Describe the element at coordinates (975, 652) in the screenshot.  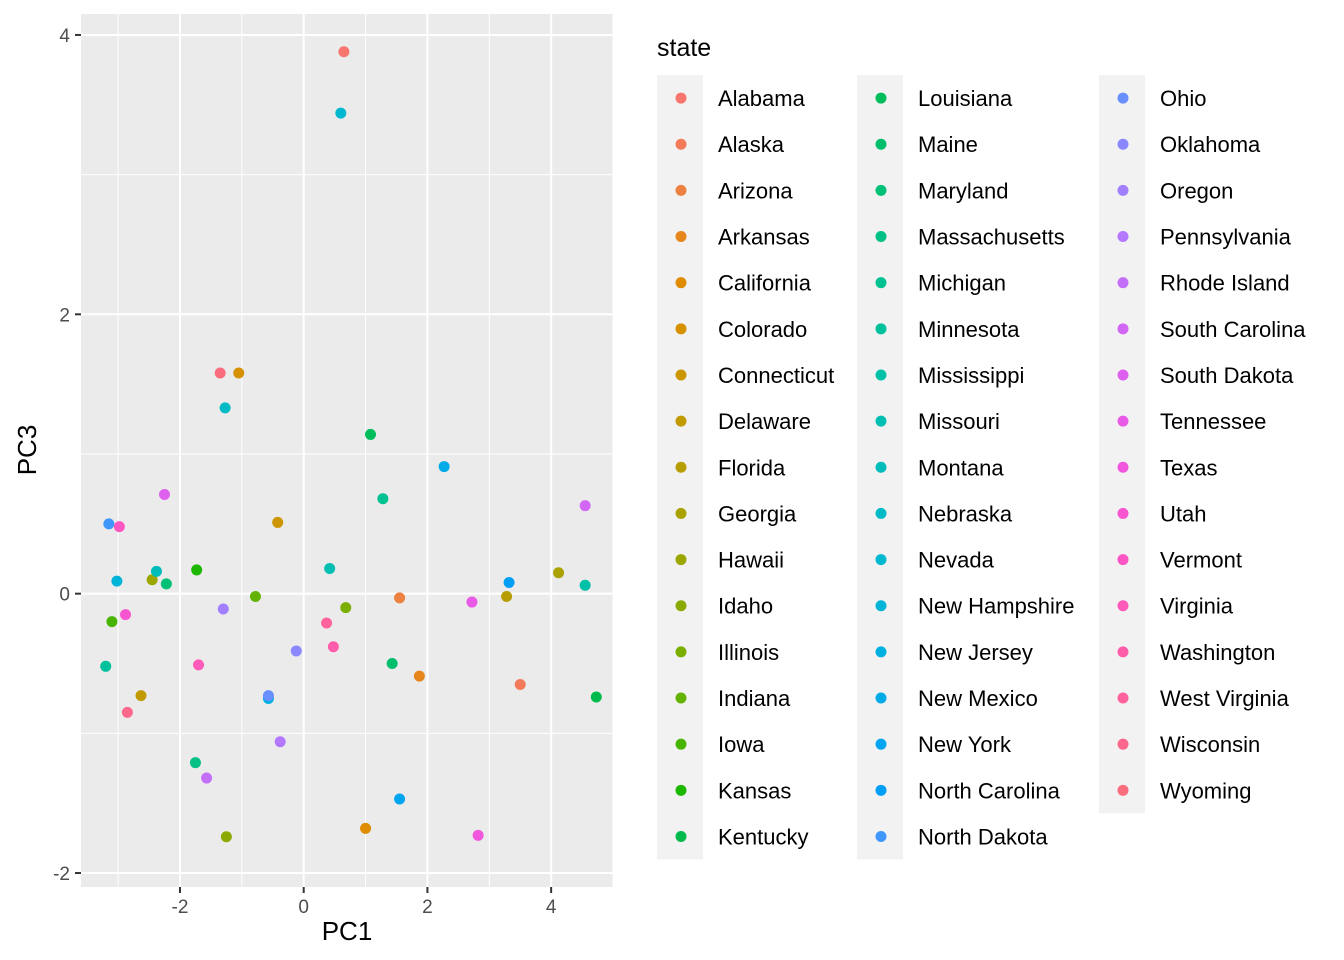
I see `legend-label: New Jersey` at that location.